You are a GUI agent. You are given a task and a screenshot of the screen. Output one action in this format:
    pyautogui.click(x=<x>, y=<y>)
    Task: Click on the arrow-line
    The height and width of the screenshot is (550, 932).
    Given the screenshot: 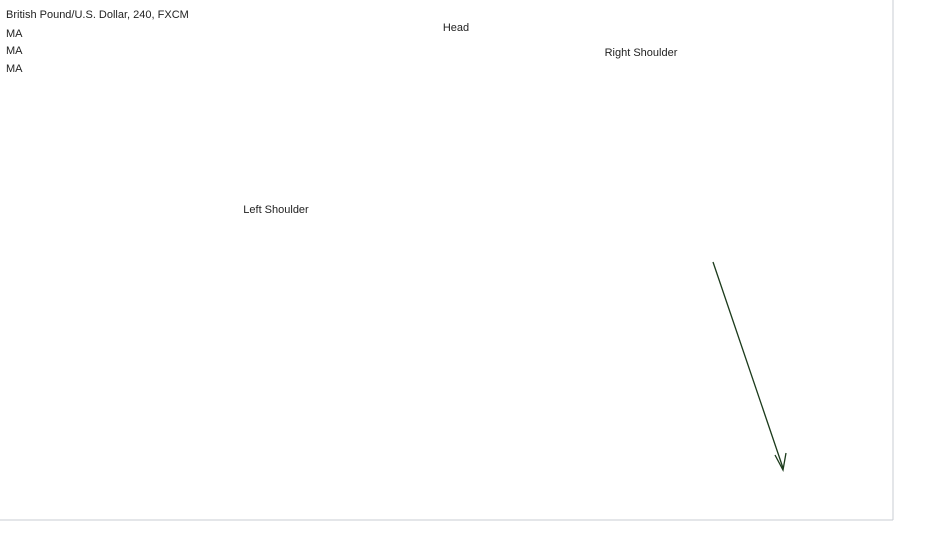 What is the action you would take?
    pyautogui.click(x=748, y=365)
    